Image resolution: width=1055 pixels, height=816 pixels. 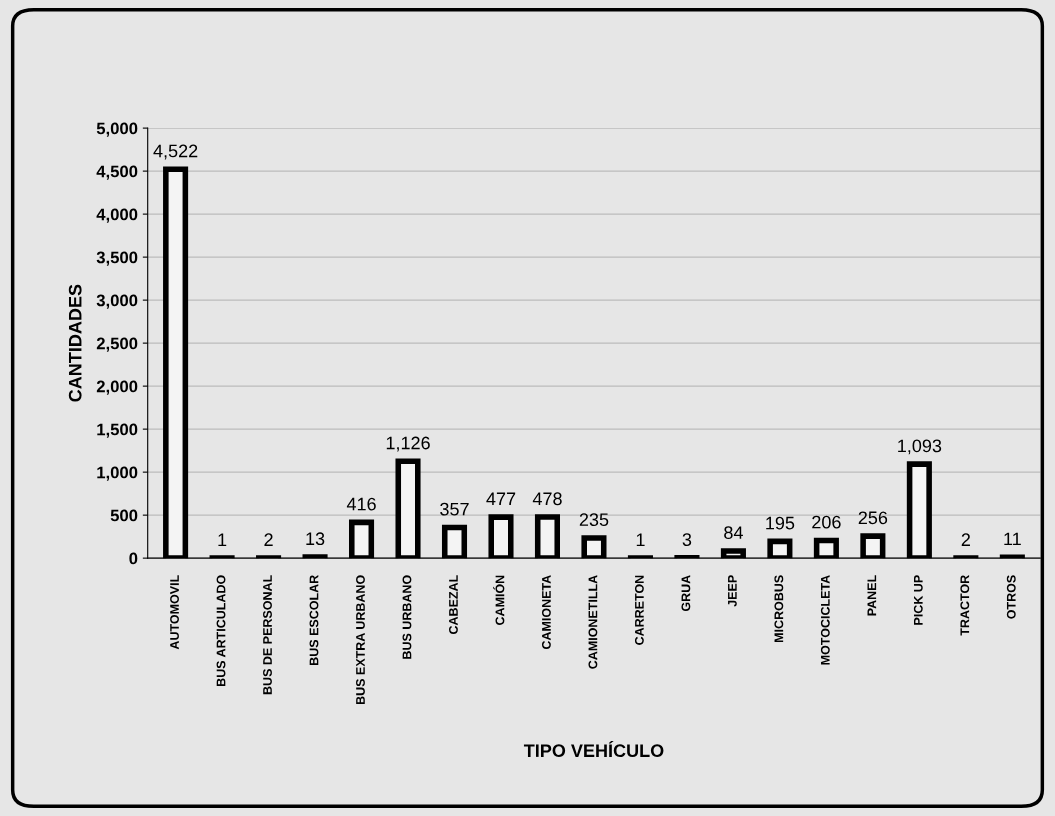 What do you see at coordinates (117, 258) in the screenshot?
I see `y-tick-label: 3,500` at bounding box center [117, 258].